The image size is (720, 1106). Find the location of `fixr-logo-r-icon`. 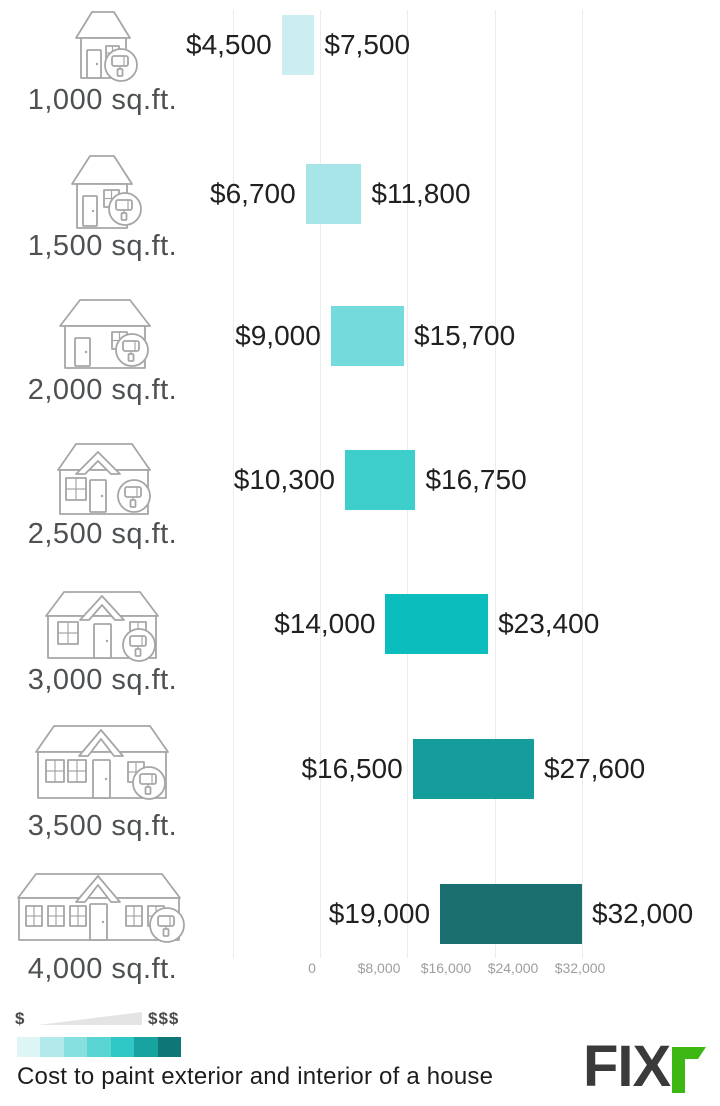

fixr-logo-r-icon is located at coordinates (689, 1070).